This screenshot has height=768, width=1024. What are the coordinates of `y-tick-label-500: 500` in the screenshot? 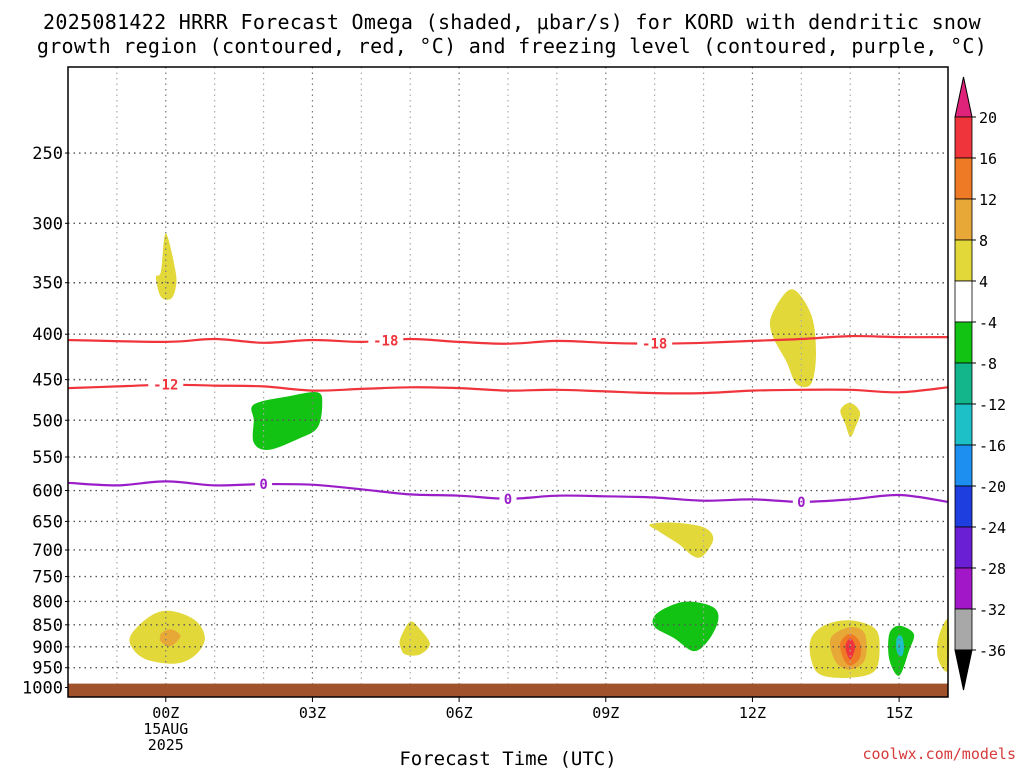 It's located at (47, 421).